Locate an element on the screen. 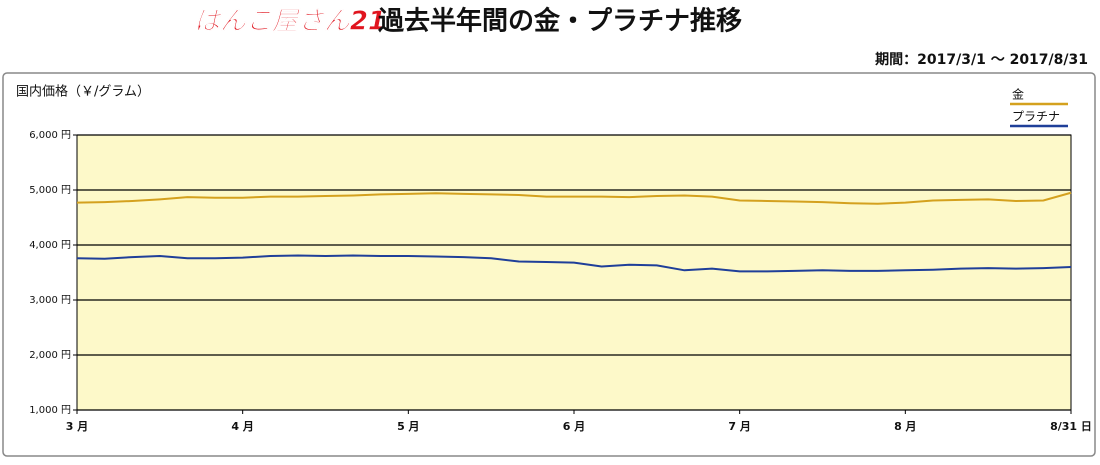 The height and width of the screenshot is (465, 1100). x-tick-label: 5 月 is located at coordinates (408, 426).